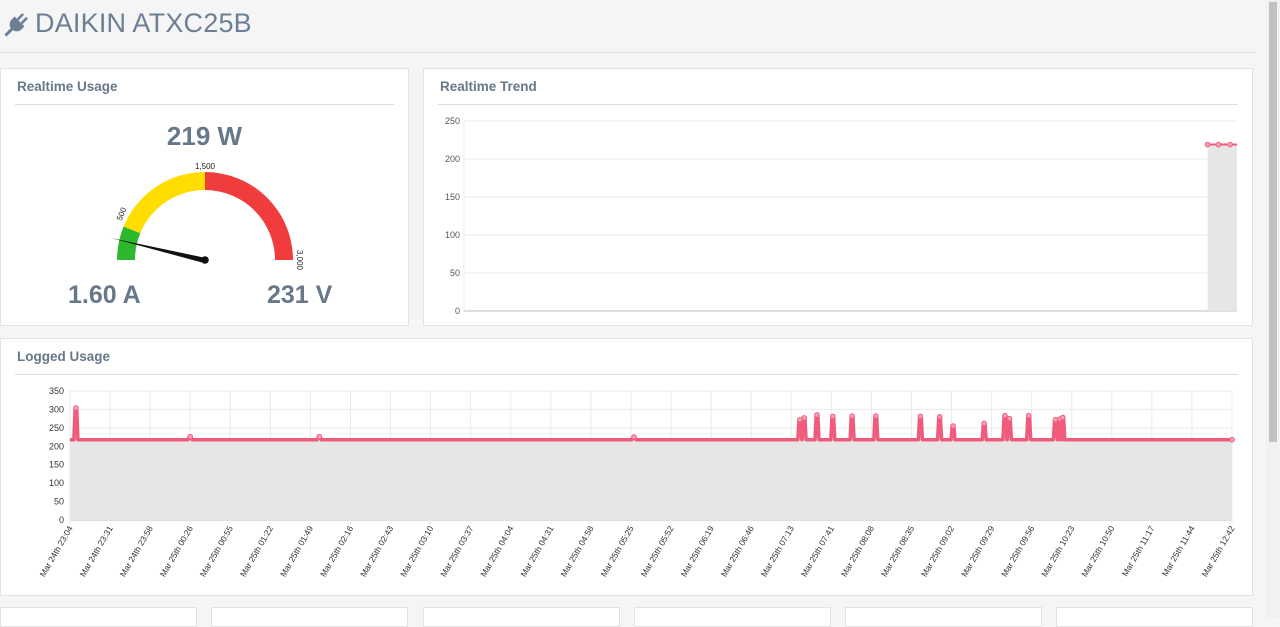 The width and height of the screenshot is (1280, 627). I want to click on trend-area, so click(1222, 227).